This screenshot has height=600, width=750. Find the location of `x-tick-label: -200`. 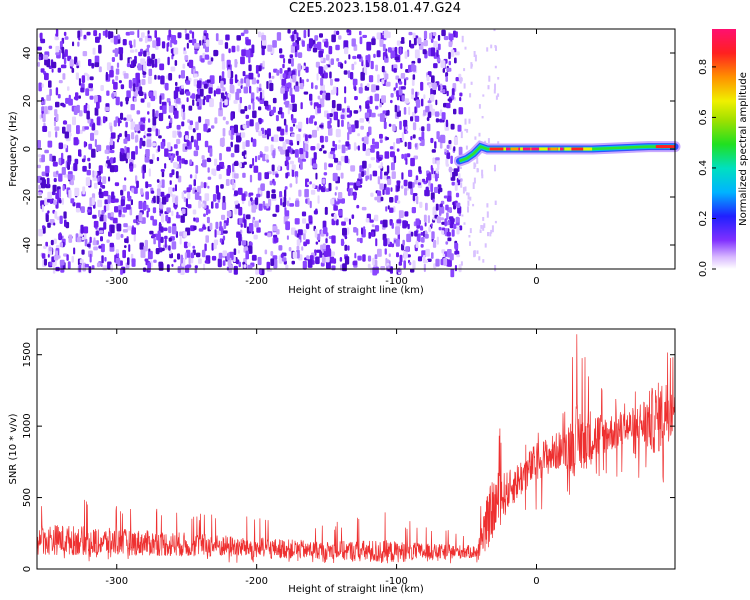

x-tick-label: -200 is located at coordinates (256, 581).